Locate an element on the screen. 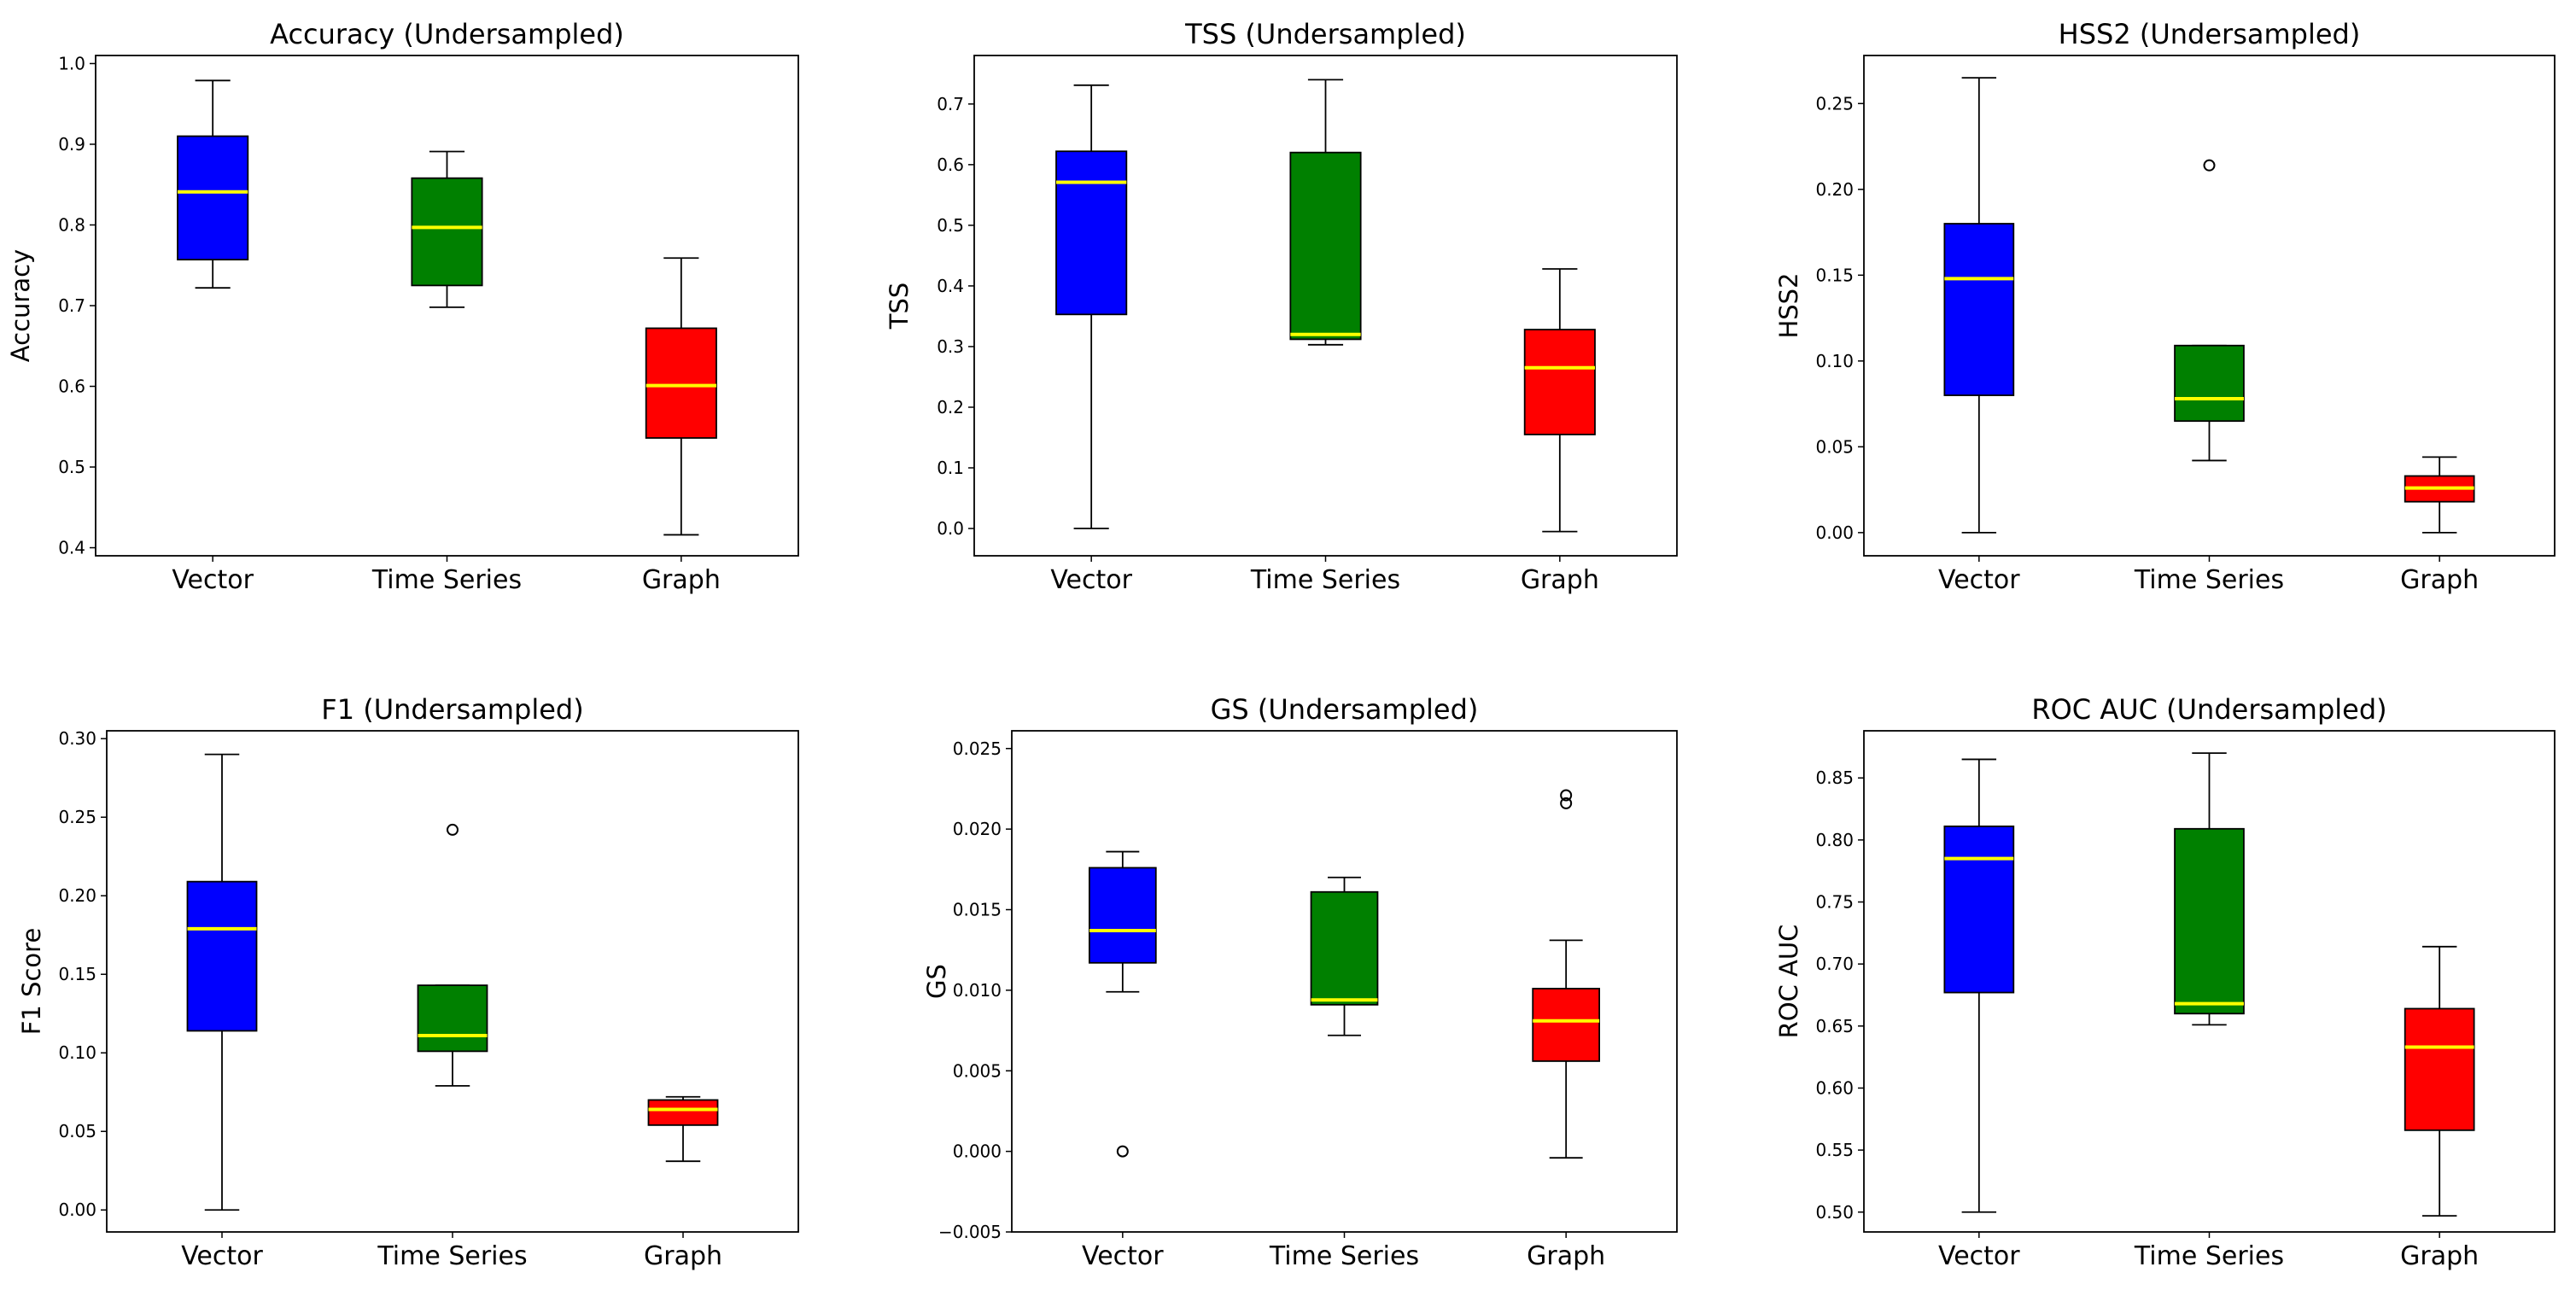  y-axis-label: GS is located at coordinates (936, 981).